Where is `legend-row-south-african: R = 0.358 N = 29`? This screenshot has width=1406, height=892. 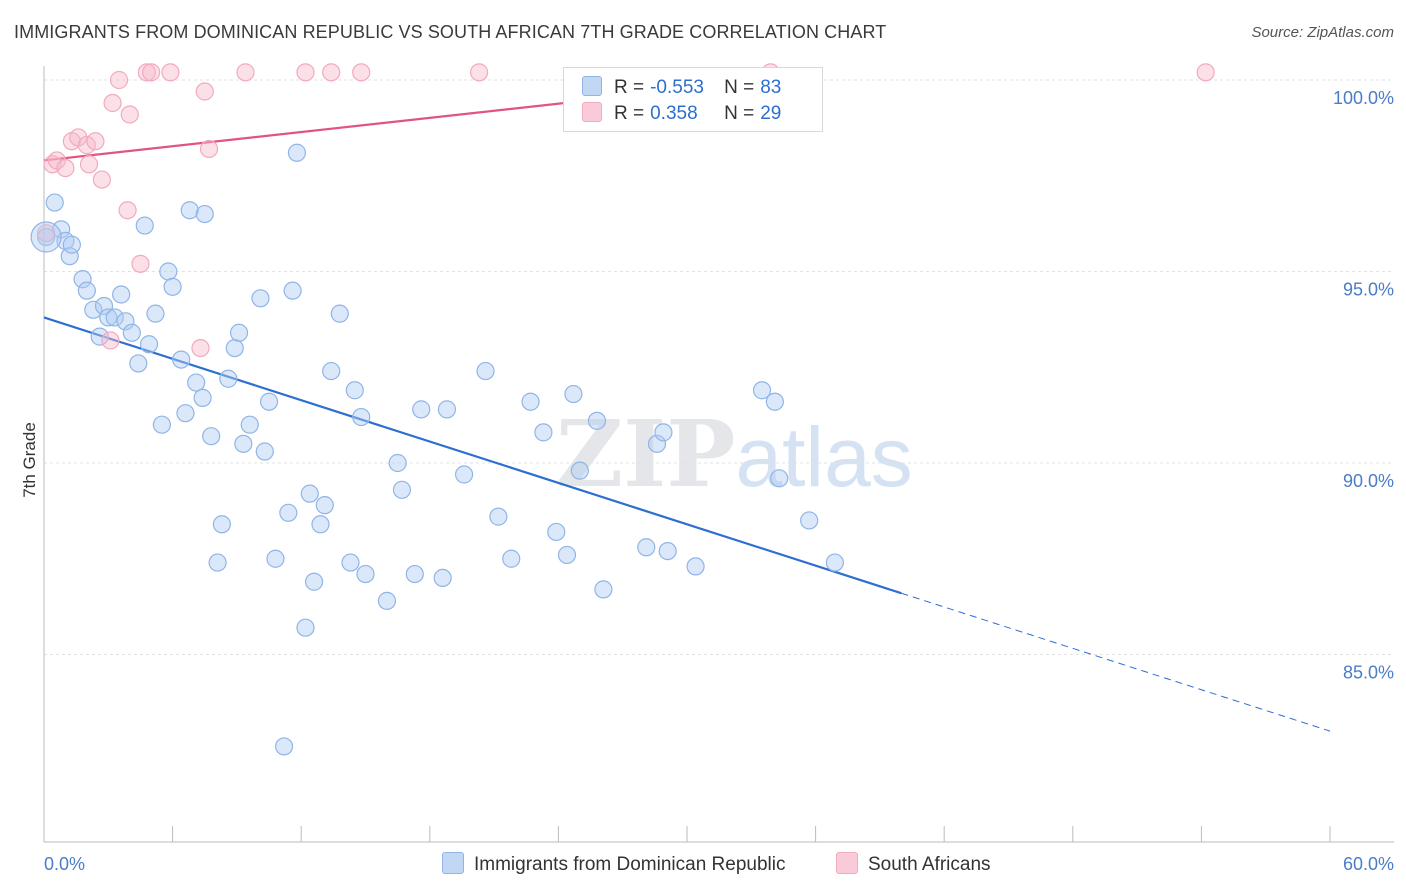
legend-row-south-african: R = 0.358 N = 29 is located at coordinates (681, 114).